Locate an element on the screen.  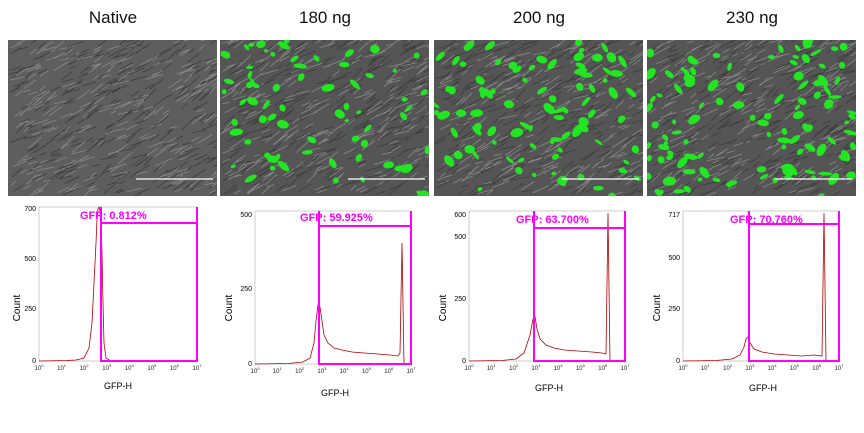
xlabel: GFP-H is located at coordinates (763, 388).